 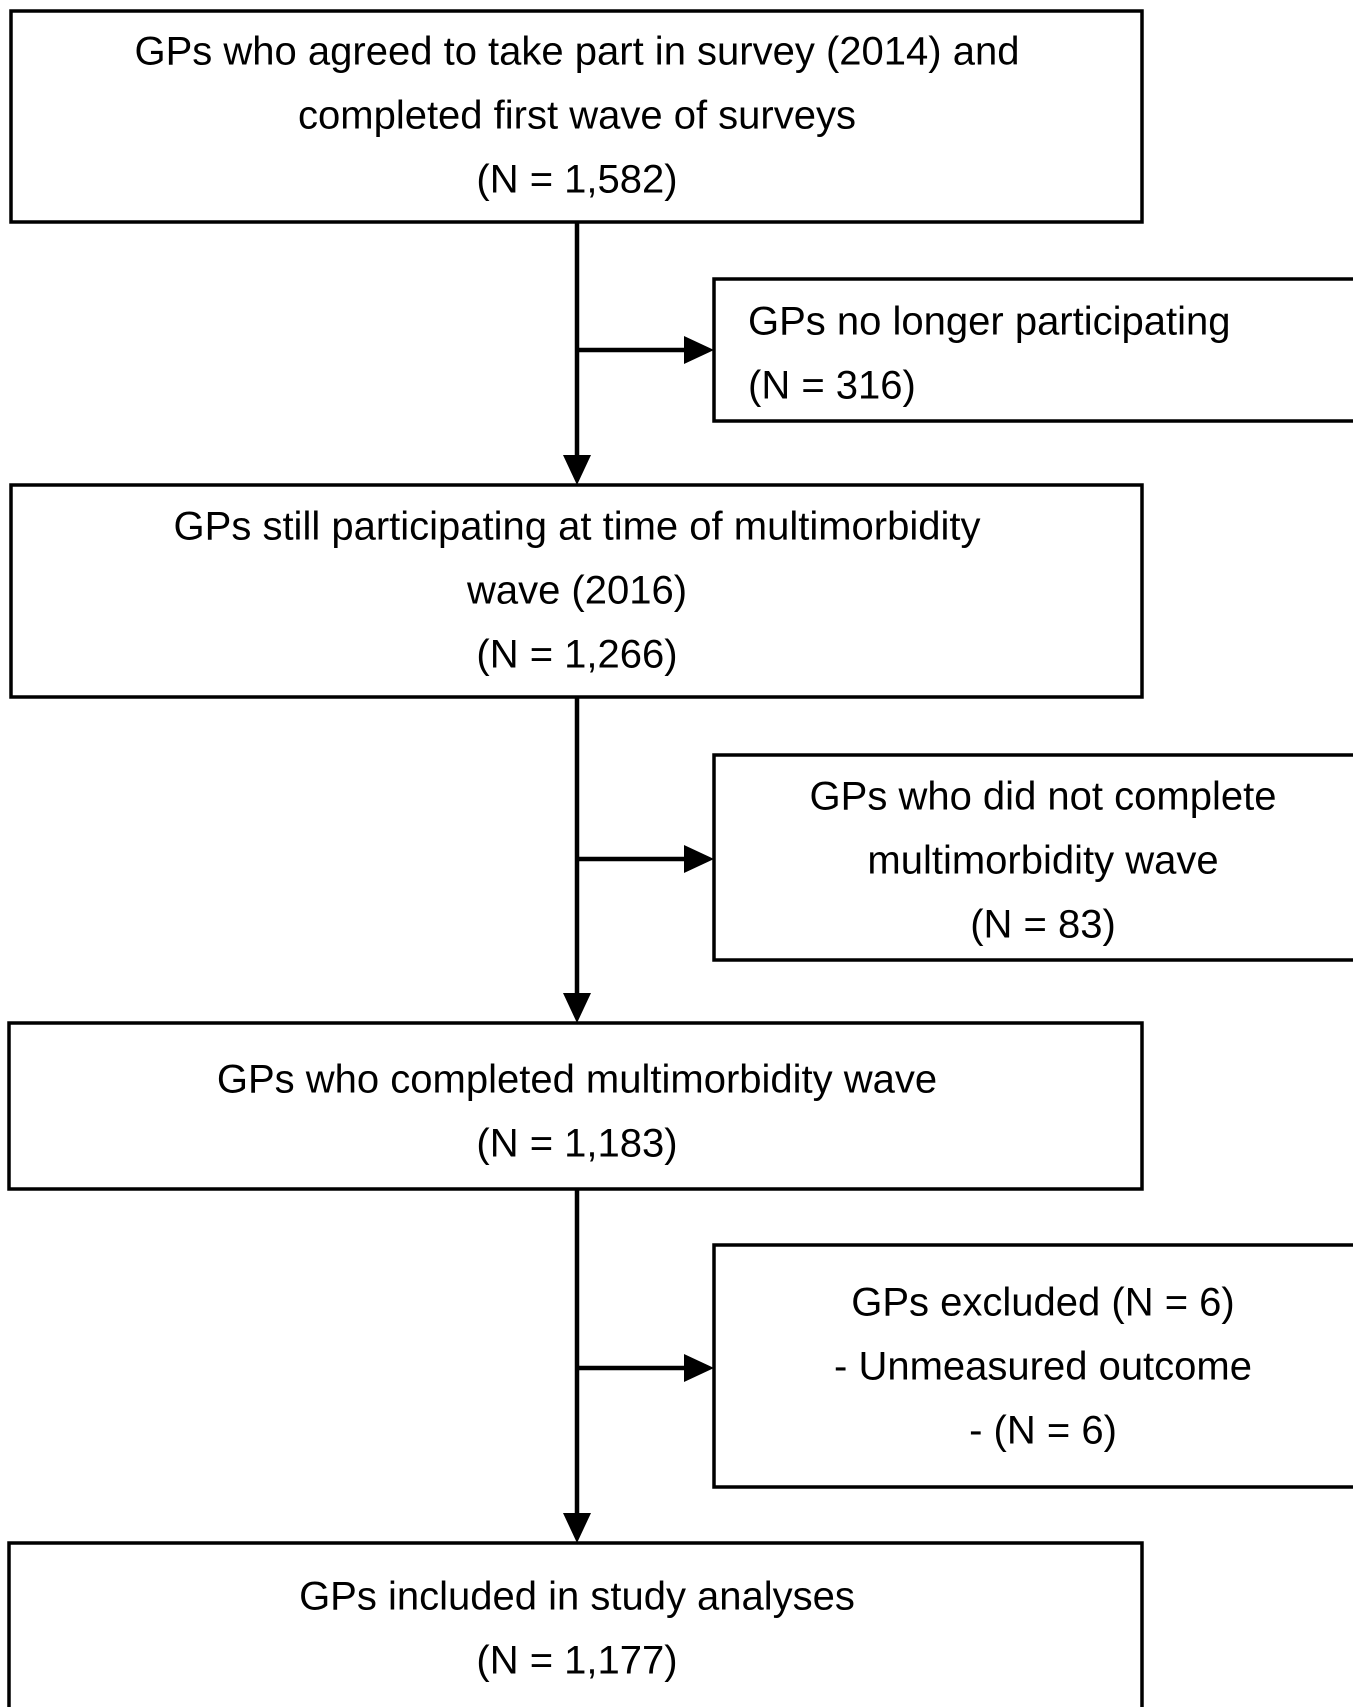 I want to click on box-text: wave (2016), so click(x=576, y=591).